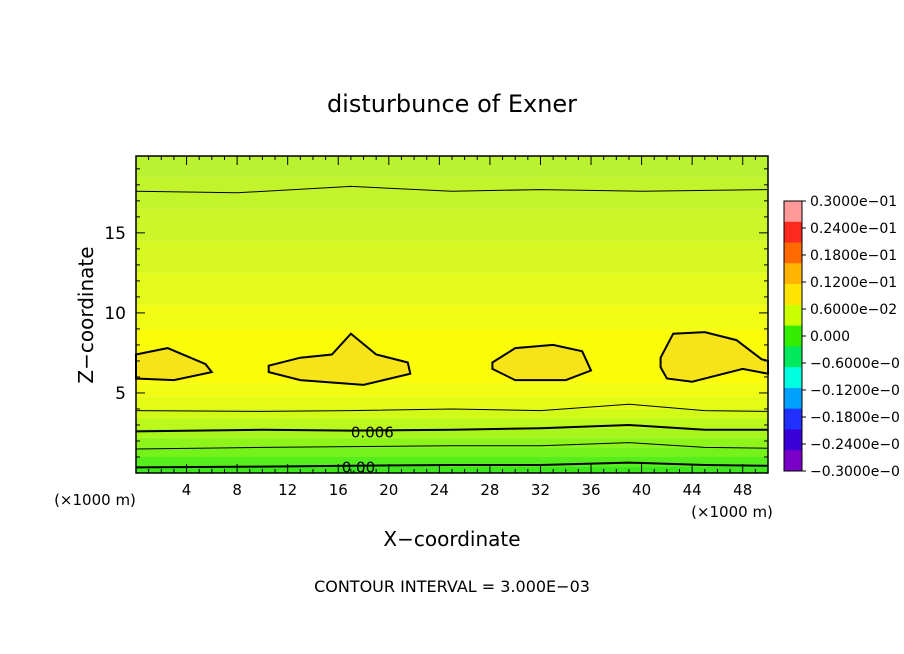  What do you see at coordinates (692, 490) in the screenshot?
I see `x-tick-label: 44` at bounding box center [692, 490].